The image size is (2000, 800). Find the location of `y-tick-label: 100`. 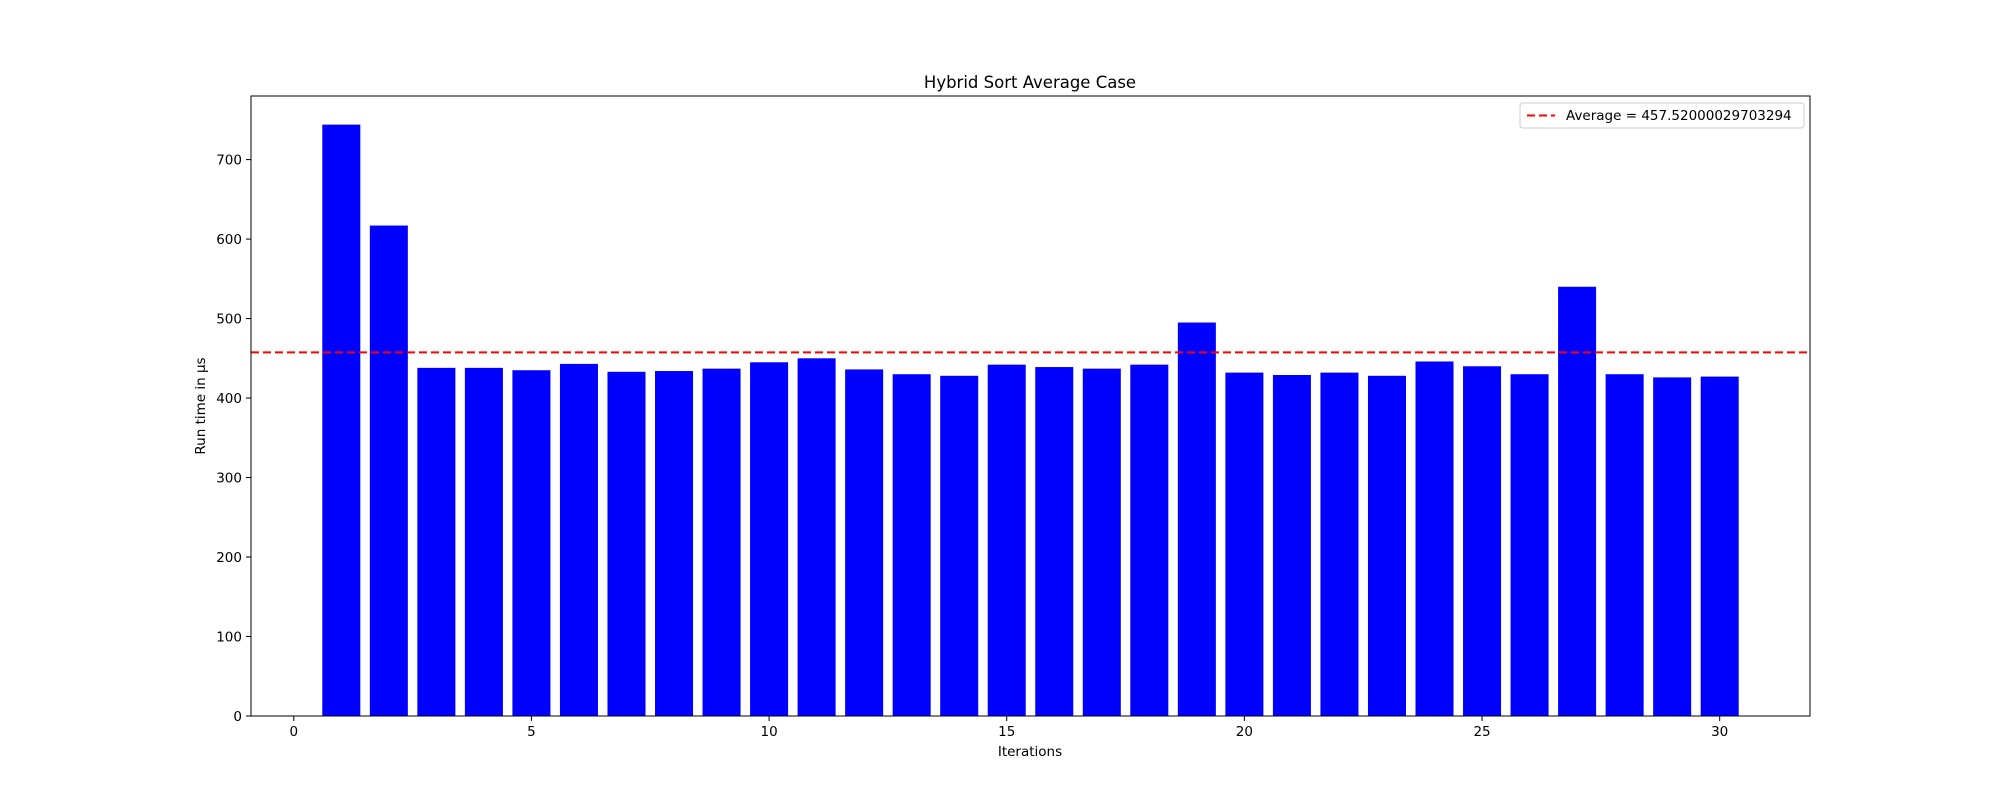

y-tick-label: 100 is located at coordinates (229, 638).